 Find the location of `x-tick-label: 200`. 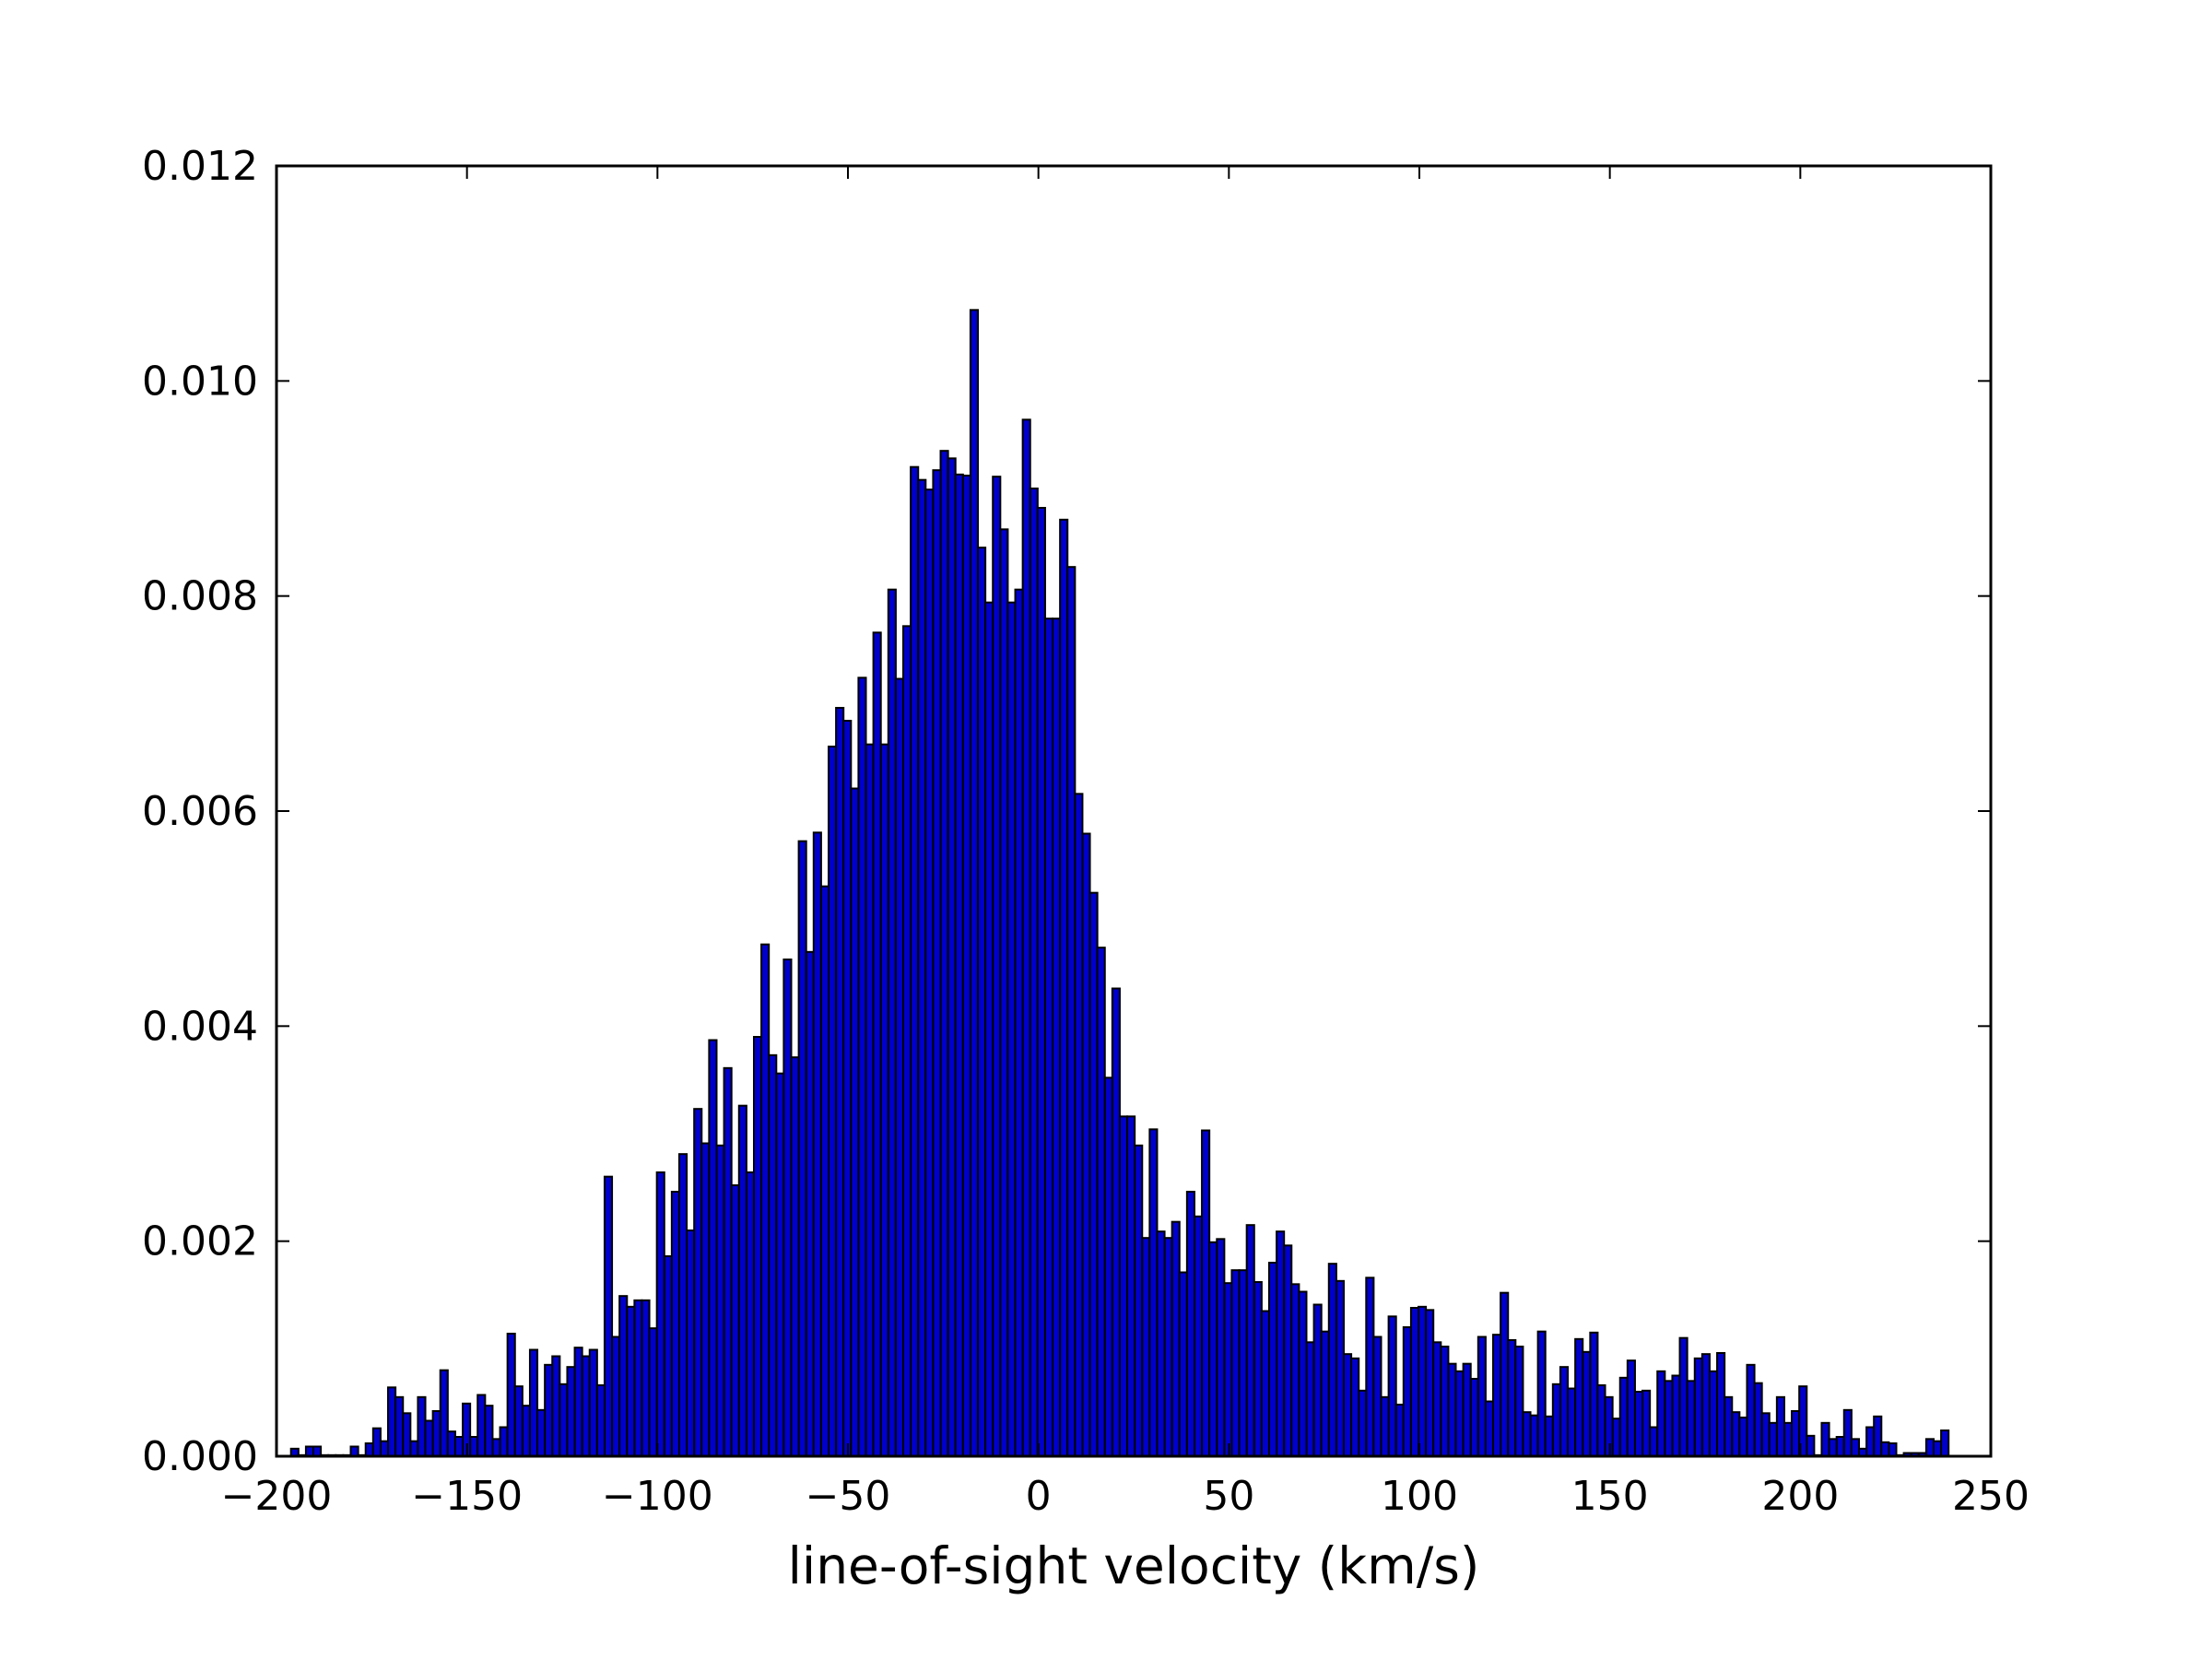

x-tick-label: 200 is located at coordinates (1800, 1496).